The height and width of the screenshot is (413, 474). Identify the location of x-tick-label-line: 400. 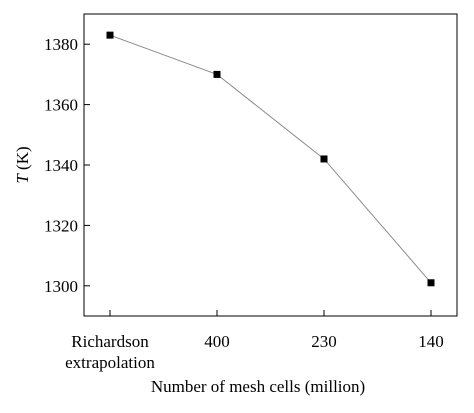
(217, 341).